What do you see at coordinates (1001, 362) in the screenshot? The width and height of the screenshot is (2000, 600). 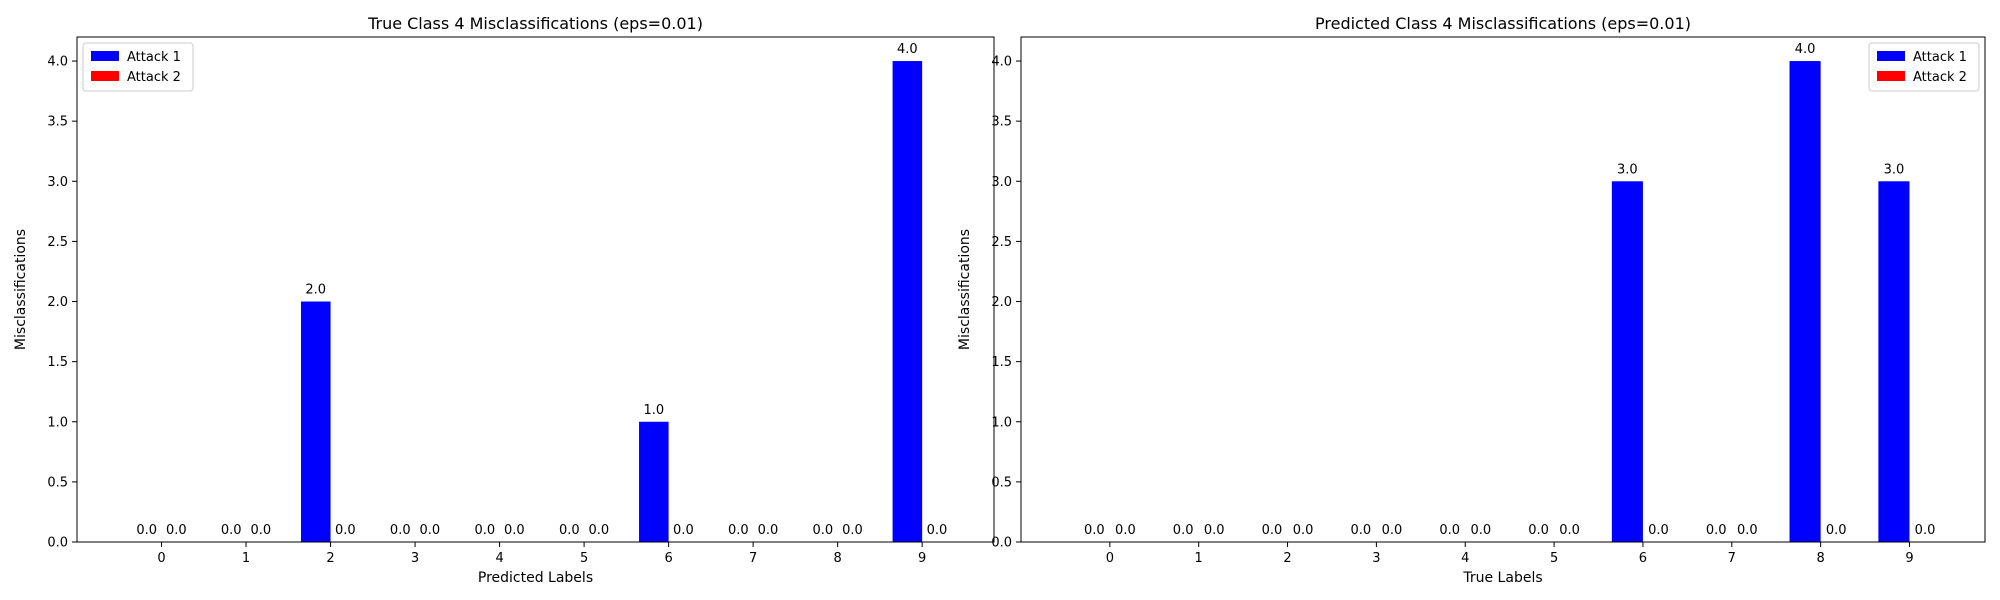 I see `y-tick-label: 1.5` at bounding box center [1001, 362].